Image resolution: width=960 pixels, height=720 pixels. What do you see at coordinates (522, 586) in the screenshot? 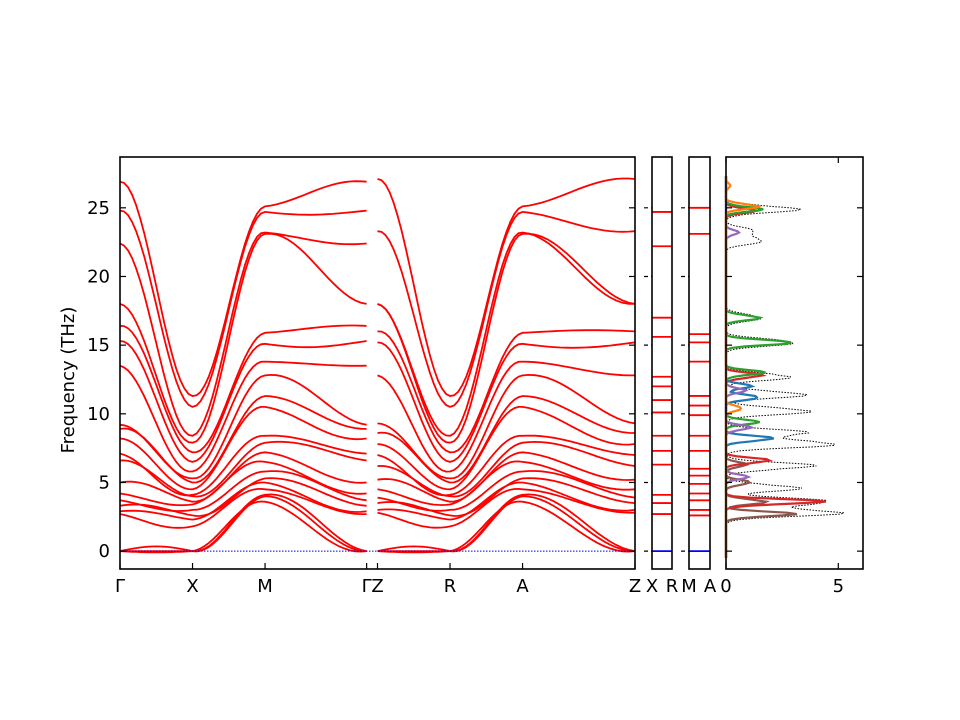
I see `main-xtick-label: A` at bounding box center [522, 586].